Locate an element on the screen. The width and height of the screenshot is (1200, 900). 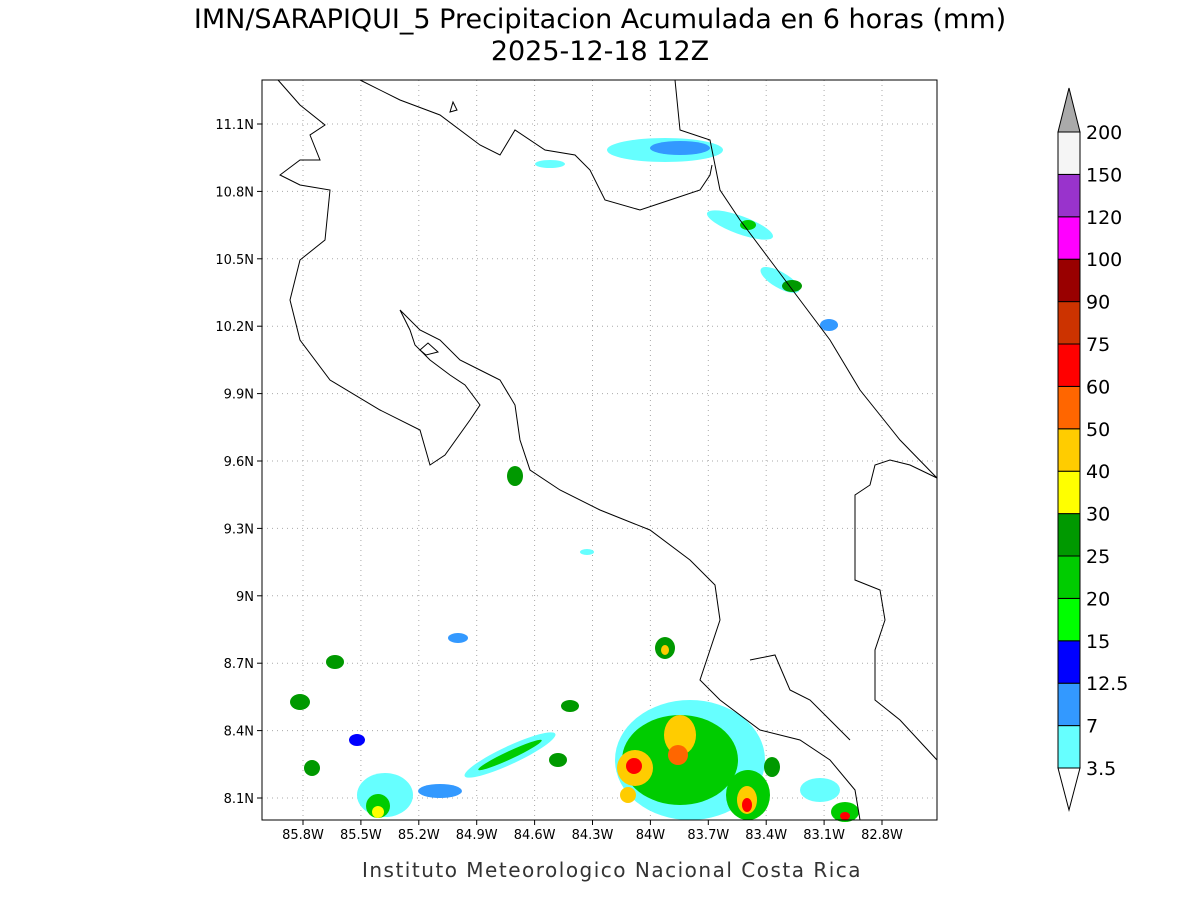
lat-tick-label: 9.3N is located at coordinates (239, 529).